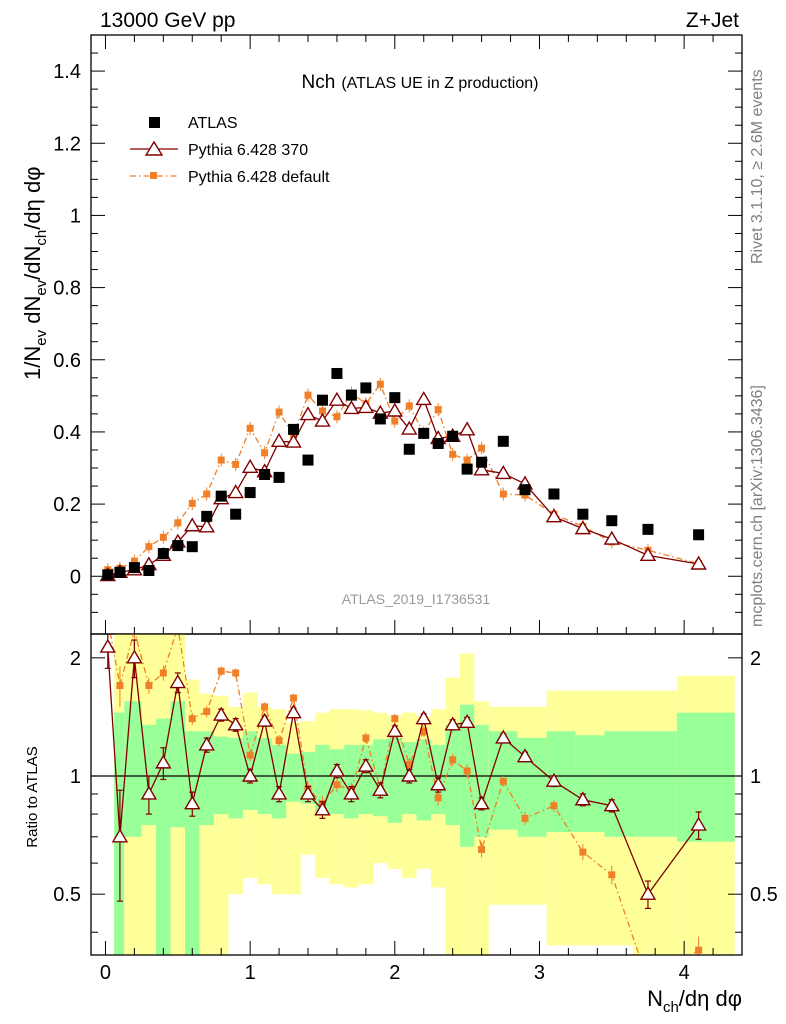 The height and width of the screenshot is (1024, 786). What do you see at coordinates (250, 973) in the screenshot?
I see `x-tick-label: 1` at bounding box center [250, 973].